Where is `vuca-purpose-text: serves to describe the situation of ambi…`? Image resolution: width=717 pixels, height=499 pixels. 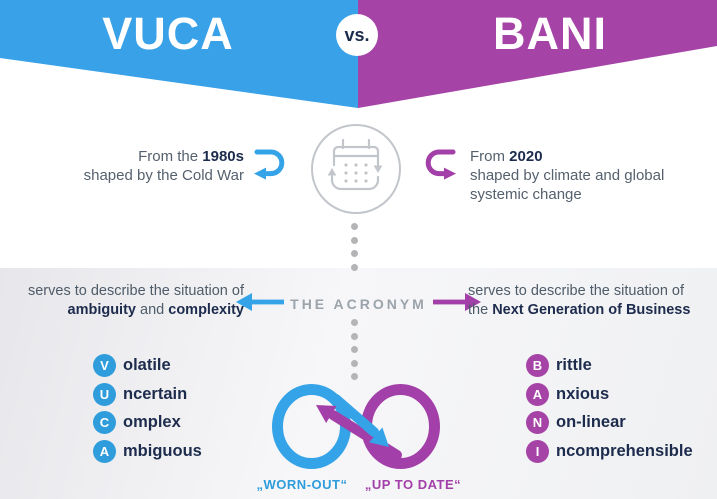
vuca-purpose-text: serves to describe the situation of ambi… is located at coordinates (122, 300).